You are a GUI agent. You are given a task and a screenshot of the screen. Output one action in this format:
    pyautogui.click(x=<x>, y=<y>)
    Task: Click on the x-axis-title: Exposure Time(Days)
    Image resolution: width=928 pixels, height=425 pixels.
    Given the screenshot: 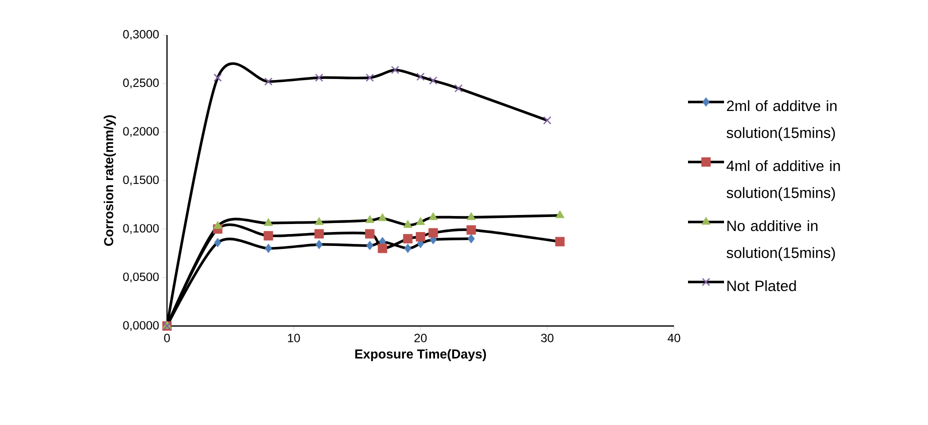 What is the action you would take?
    pyautogui.click(x=420, y=355)
    